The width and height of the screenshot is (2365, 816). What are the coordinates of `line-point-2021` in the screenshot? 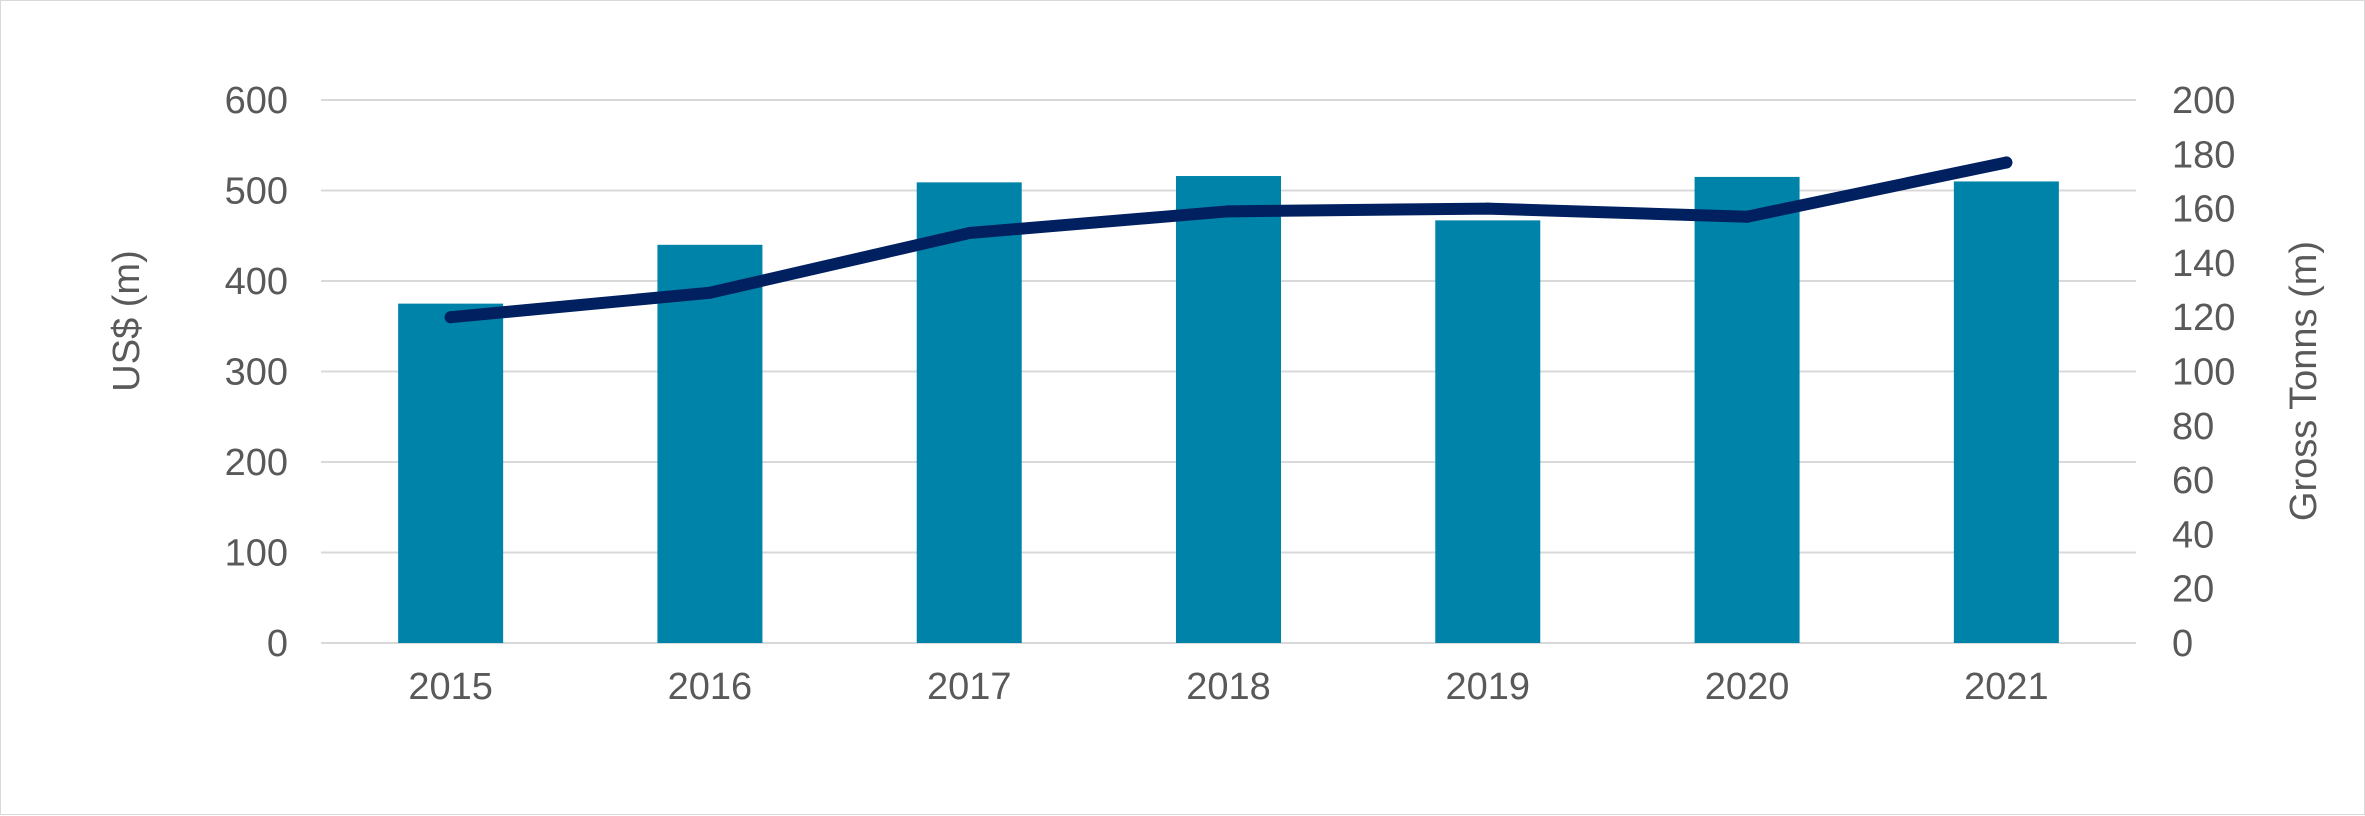 It's located at (2006, 162).